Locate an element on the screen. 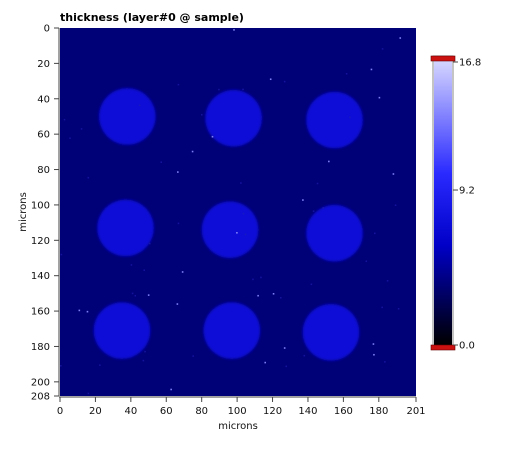 Image resolution: width=510 pixels, height=454 pixels. x-axis-ticks: 0 20 40 60 80 100 120 140 160 180 201 is located at coordinates (241, 407).